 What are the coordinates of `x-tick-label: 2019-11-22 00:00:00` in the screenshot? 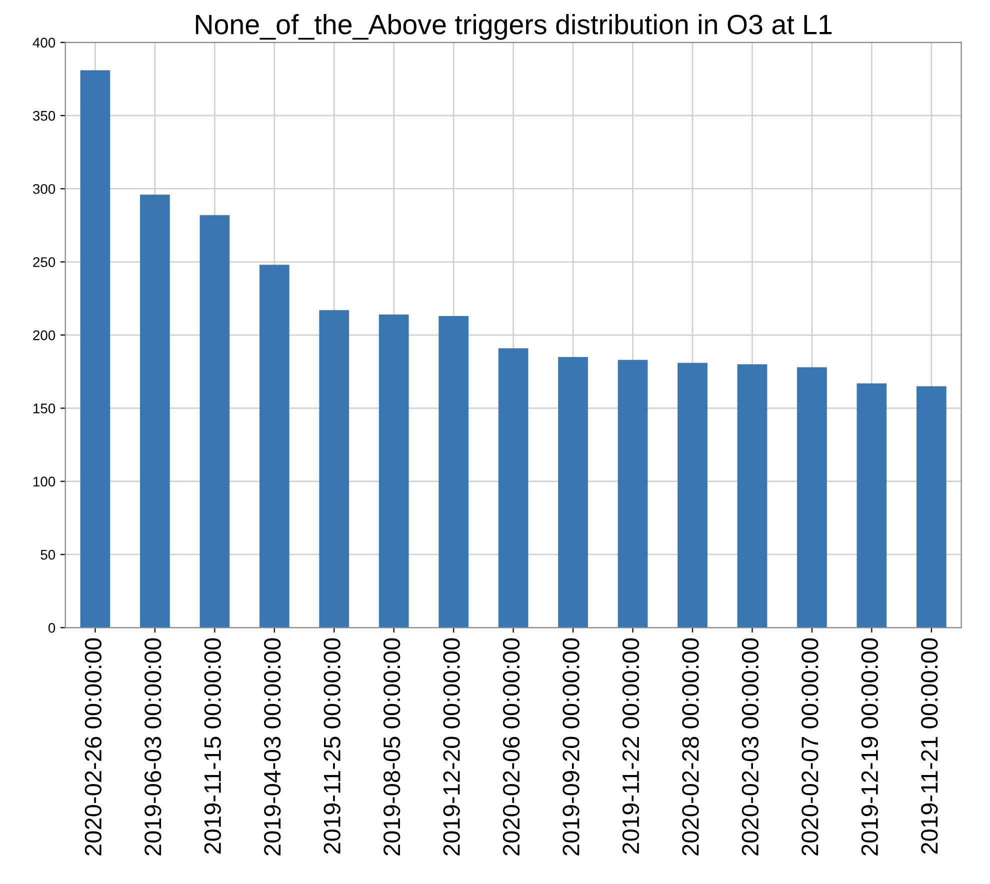 It's located at (631, 746).